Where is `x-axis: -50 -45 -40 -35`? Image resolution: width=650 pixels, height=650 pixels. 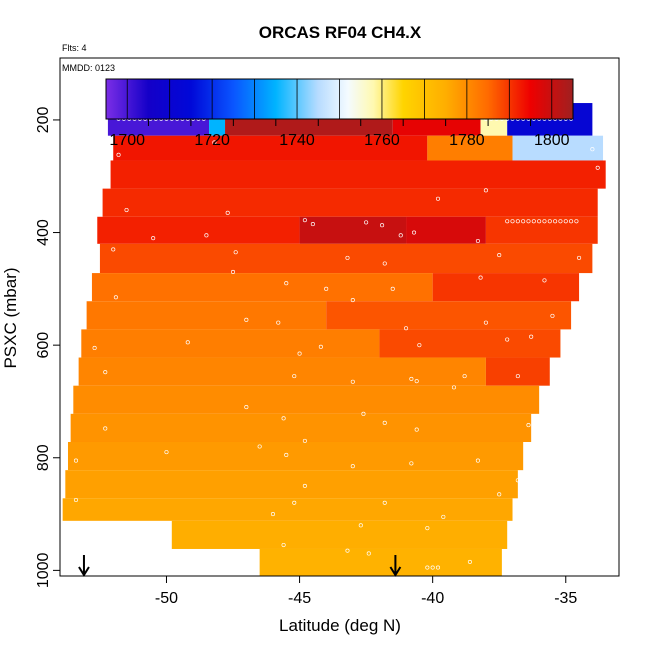
x-axis: -50 -45 -40 -35 is located at coordinates (366, 591).